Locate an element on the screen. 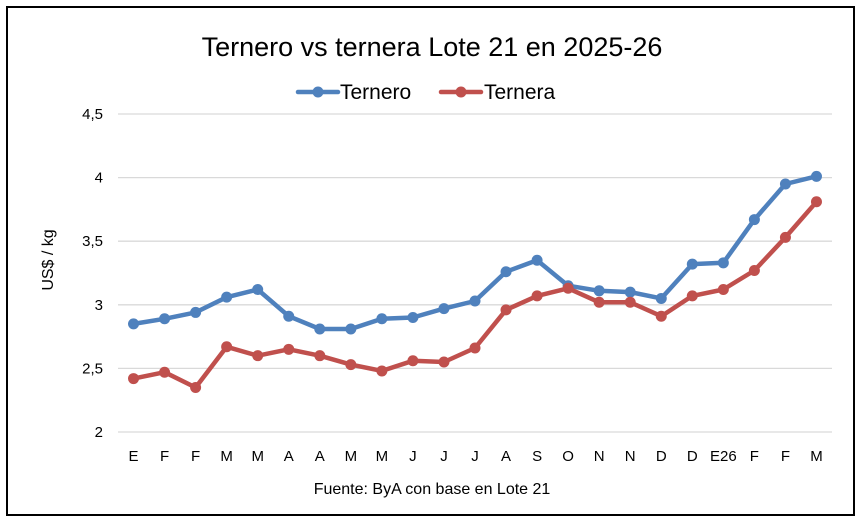  y-tick-label: 3 is located at coordinates (99, 305).